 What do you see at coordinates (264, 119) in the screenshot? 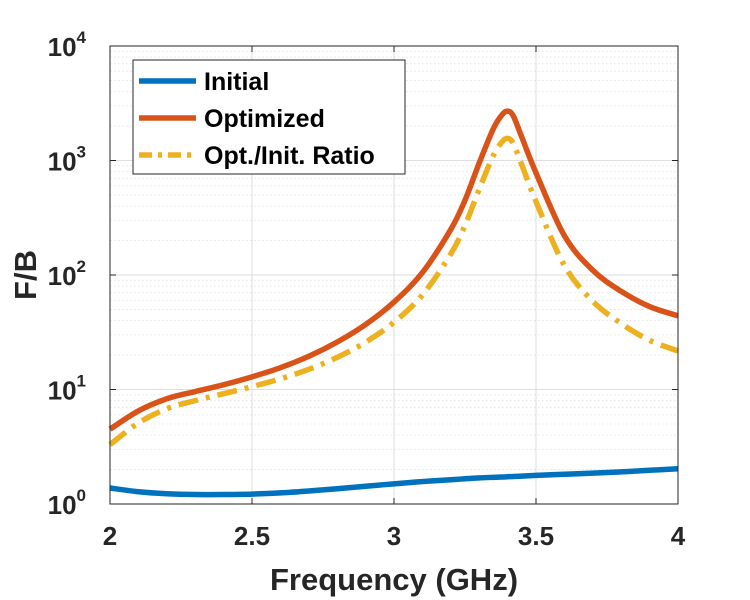
I see `legend-label-optimized: Optimized` at bounding box center [264, 119].